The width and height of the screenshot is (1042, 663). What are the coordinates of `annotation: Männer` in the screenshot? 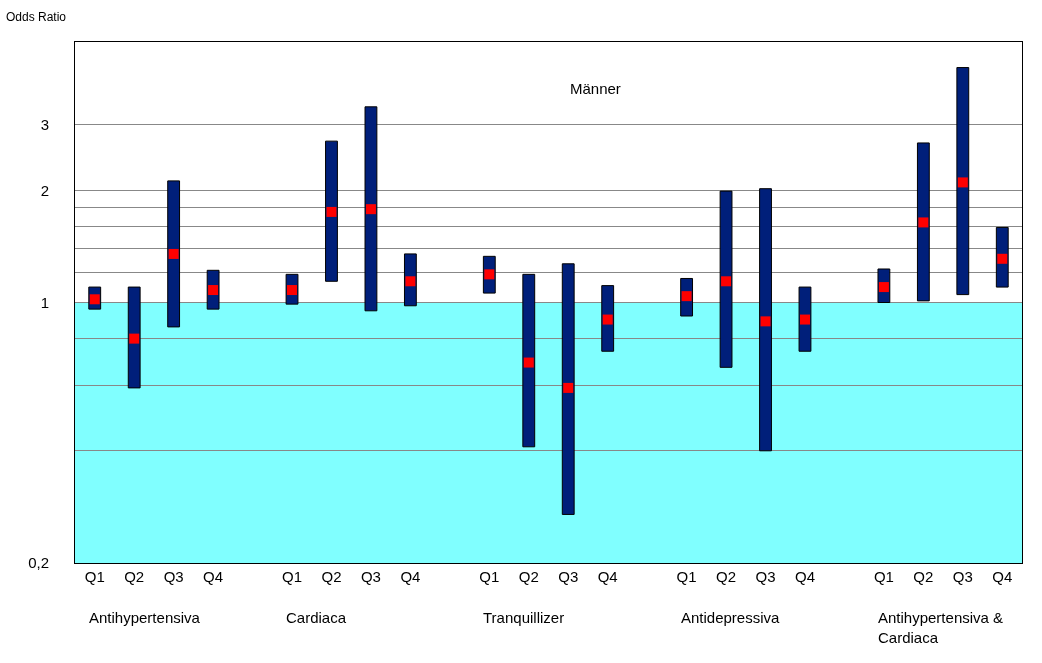 It's located at (595, 88).